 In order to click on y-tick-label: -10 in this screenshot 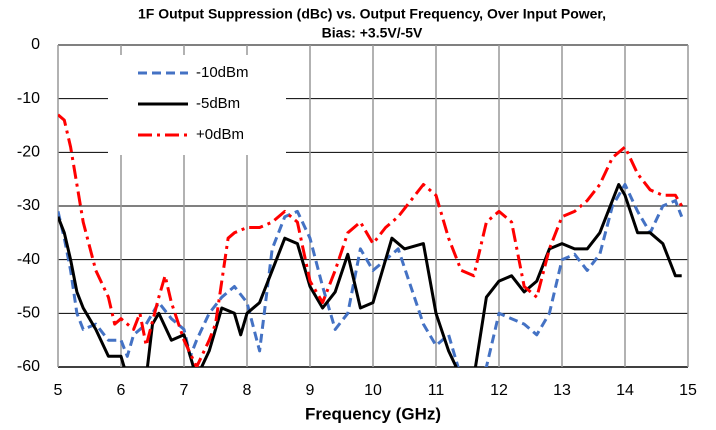, I will do `click(28, 98)`.